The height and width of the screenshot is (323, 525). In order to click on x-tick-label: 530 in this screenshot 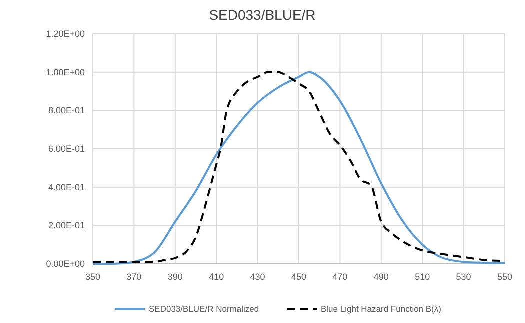, I will do `click(464, 277)`.